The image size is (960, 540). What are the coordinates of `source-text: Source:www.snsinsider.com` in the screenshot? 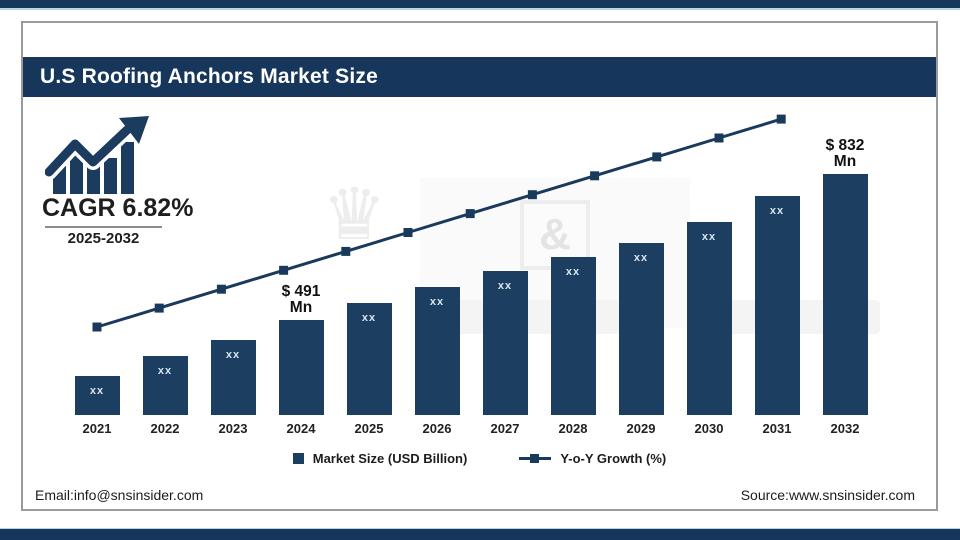 It's located at (827, 495).